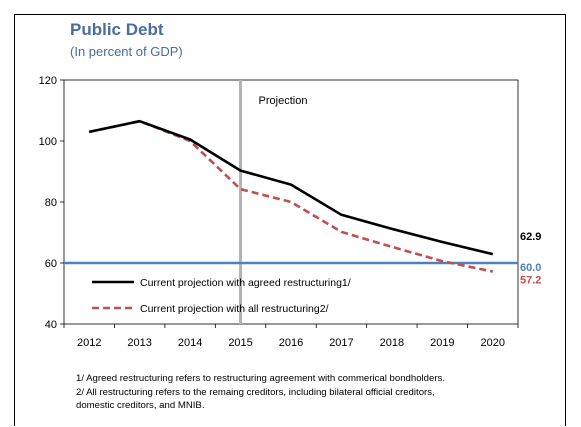 The image size is (581, 427). I want to click on x-tick-label: 2015, so click(240, 343).